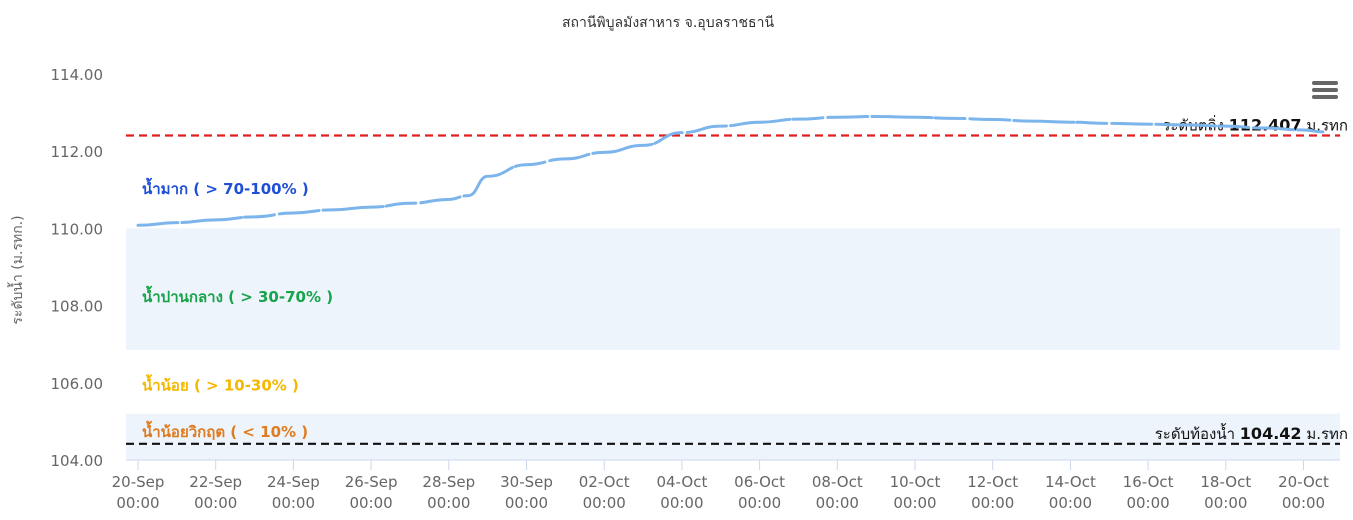 This screenshot has height=520, width=1353. I want to click on y-tick-label: 110.00, so click(77, 229).